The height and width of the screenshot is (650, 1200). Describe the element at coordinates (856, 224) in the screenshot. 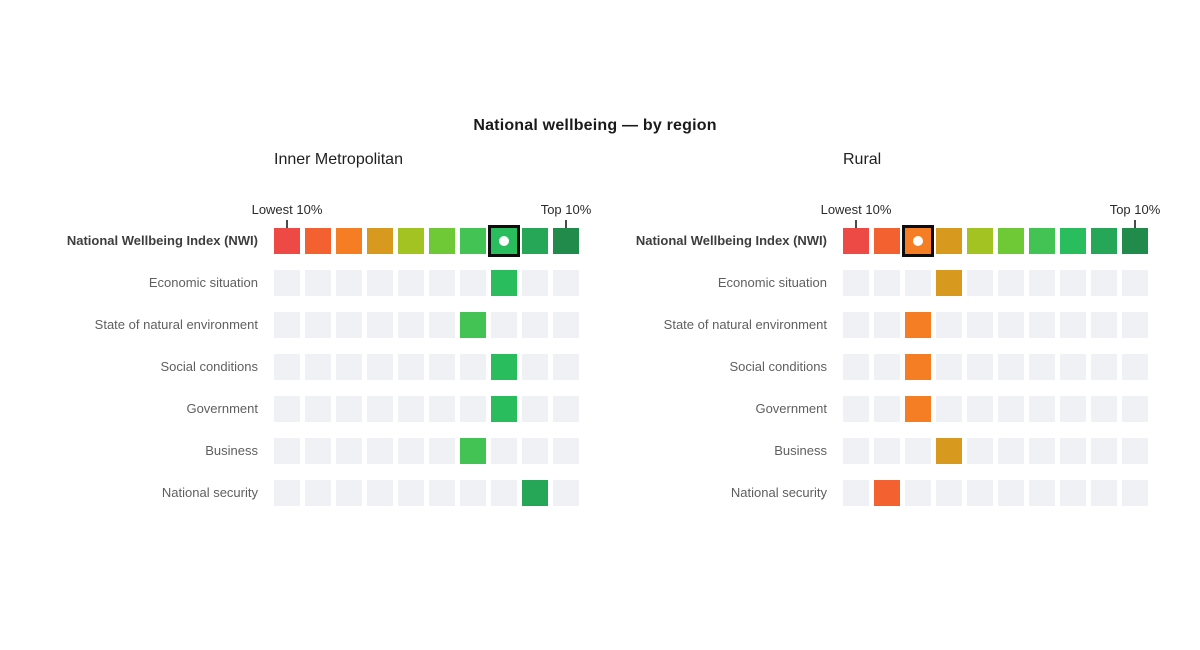

I see `axis-tick-lowest` at that location.